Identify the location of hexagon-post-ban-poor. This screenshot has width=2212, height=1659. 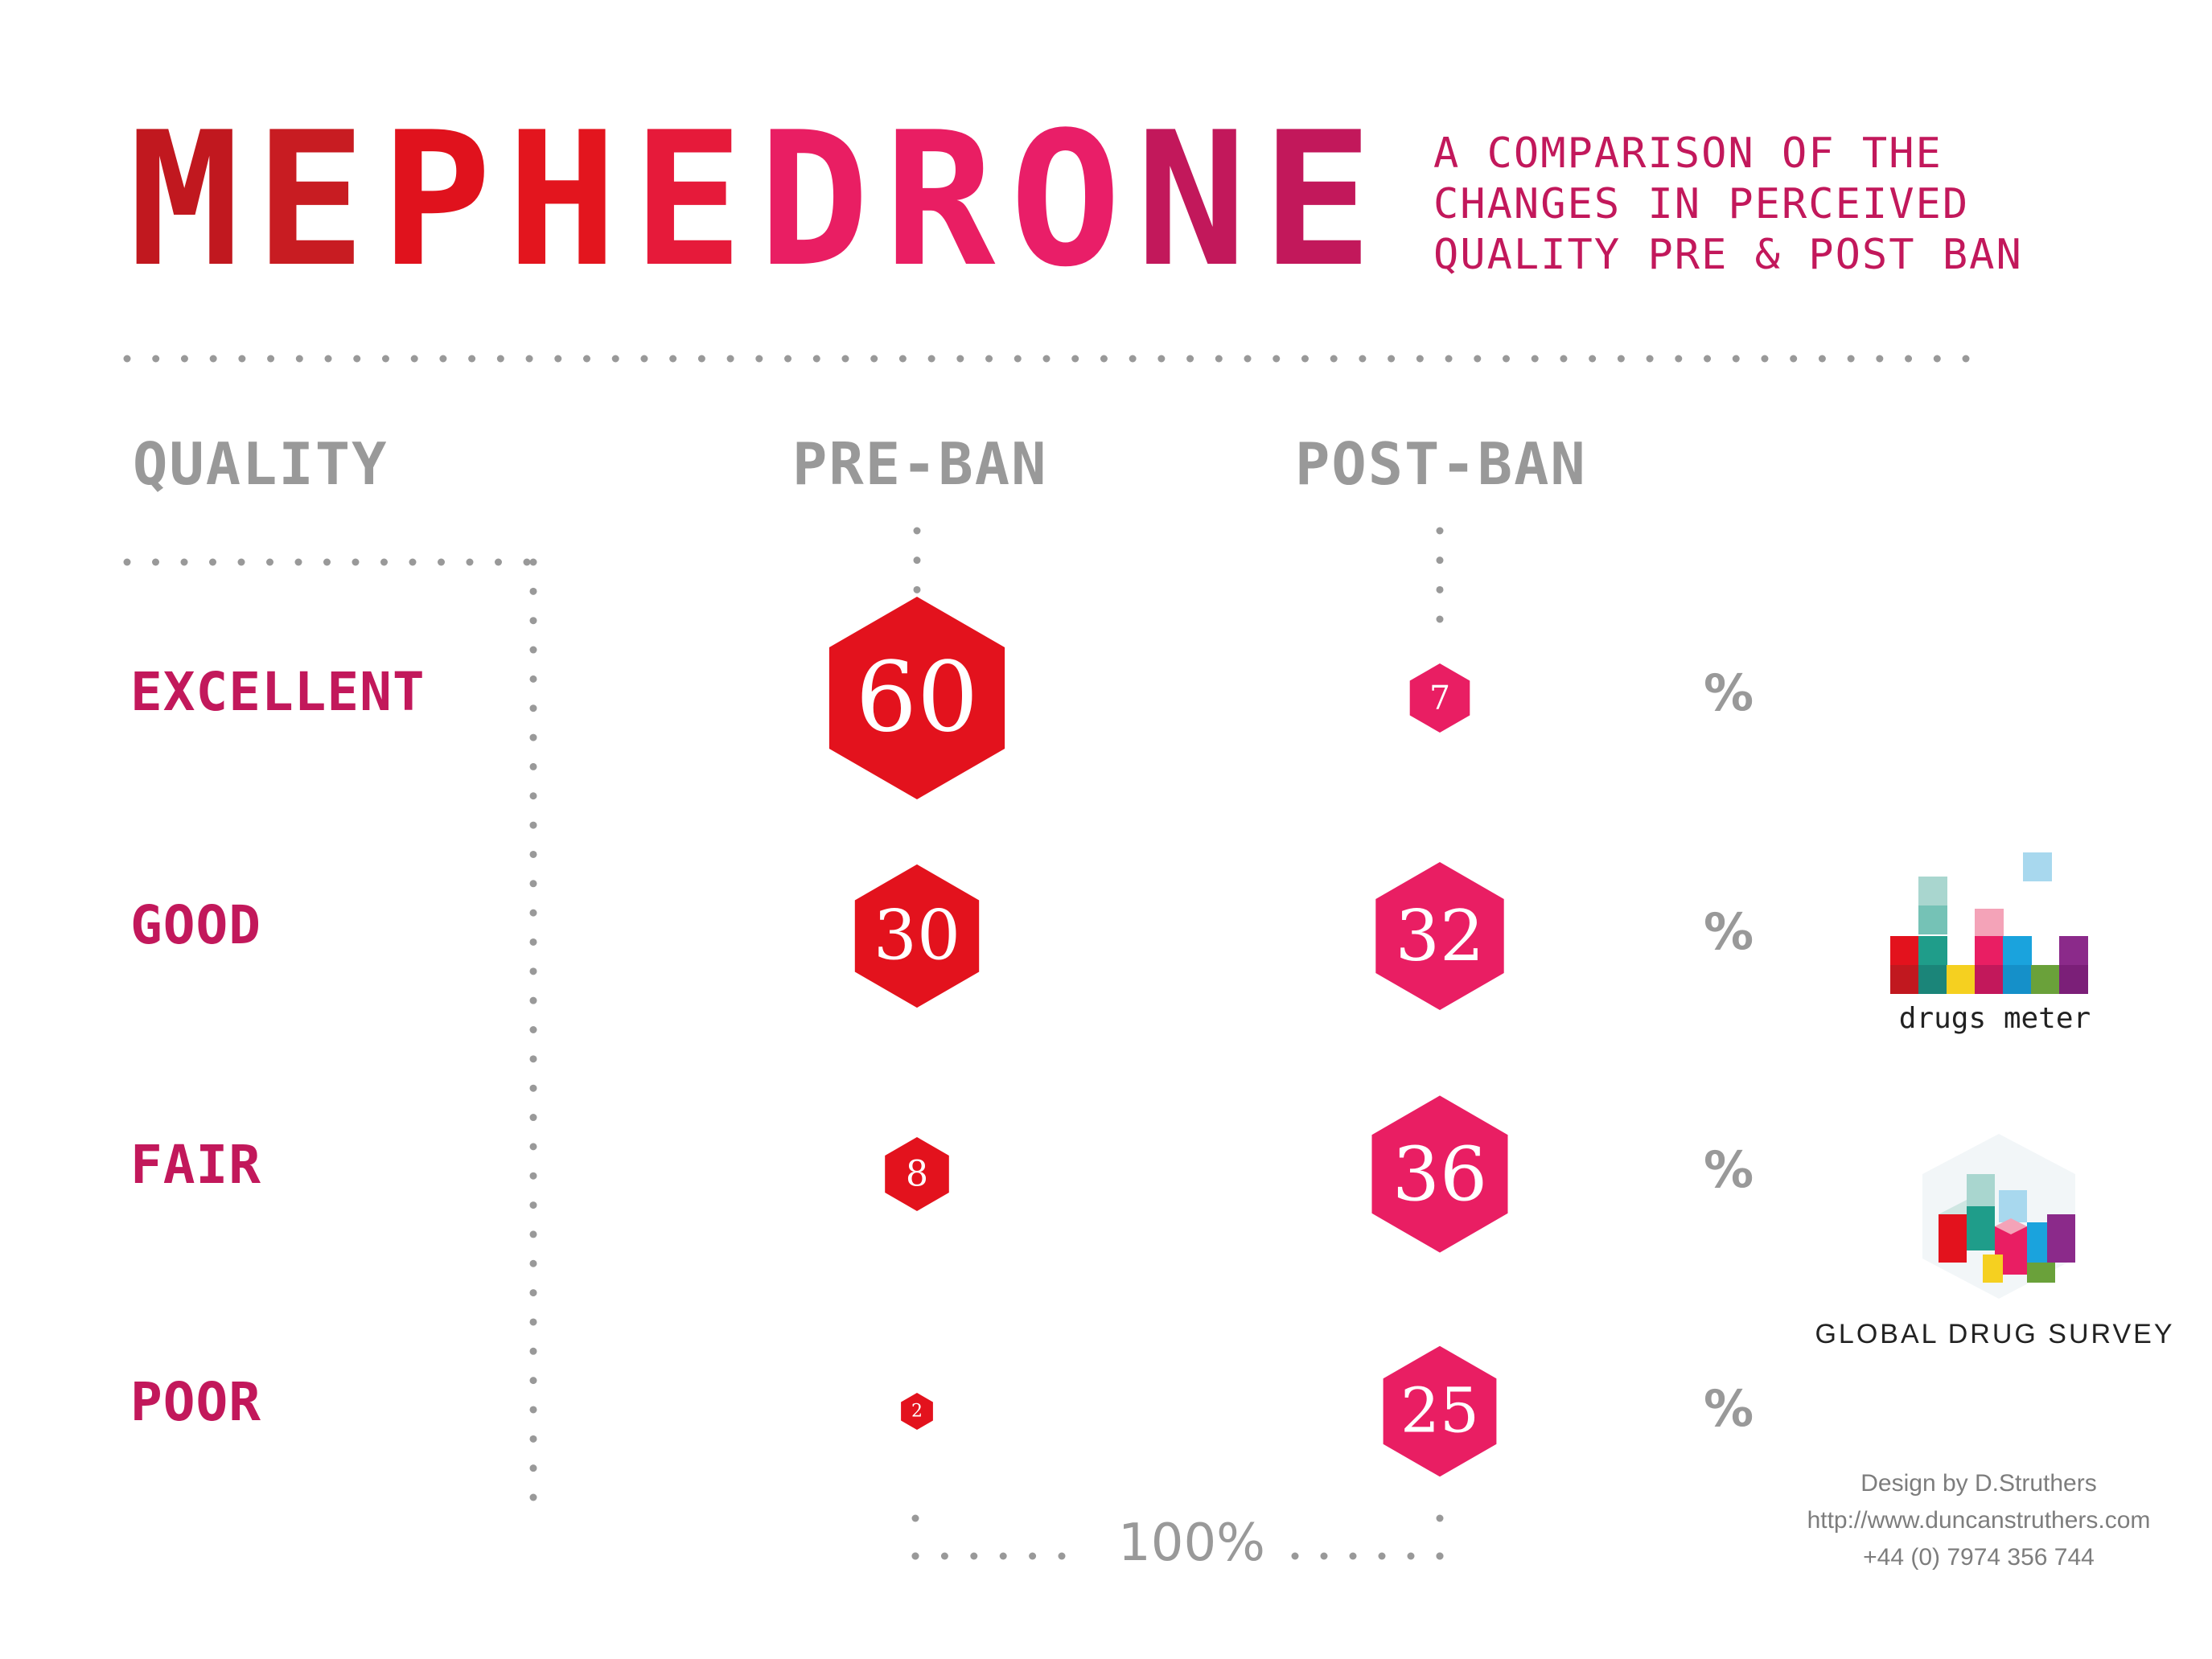
(1440, 1411).